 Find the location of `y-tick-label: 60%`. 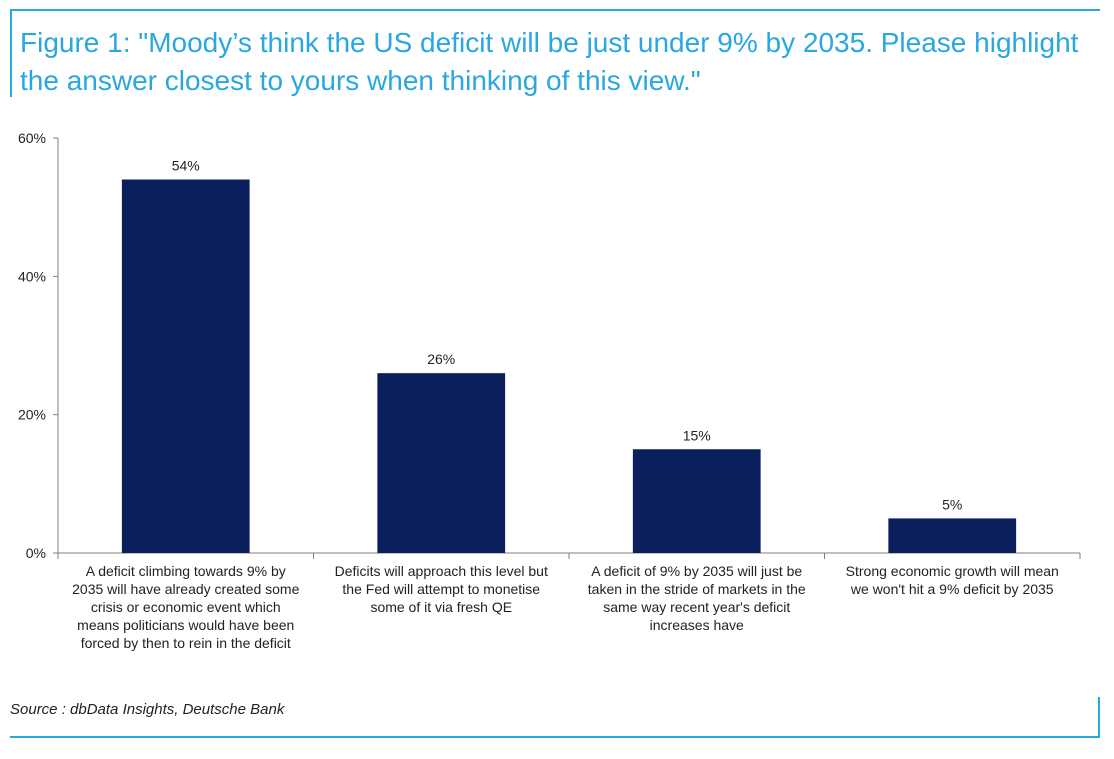

y-tick-label: 60% is located at coordinates (32, 138).